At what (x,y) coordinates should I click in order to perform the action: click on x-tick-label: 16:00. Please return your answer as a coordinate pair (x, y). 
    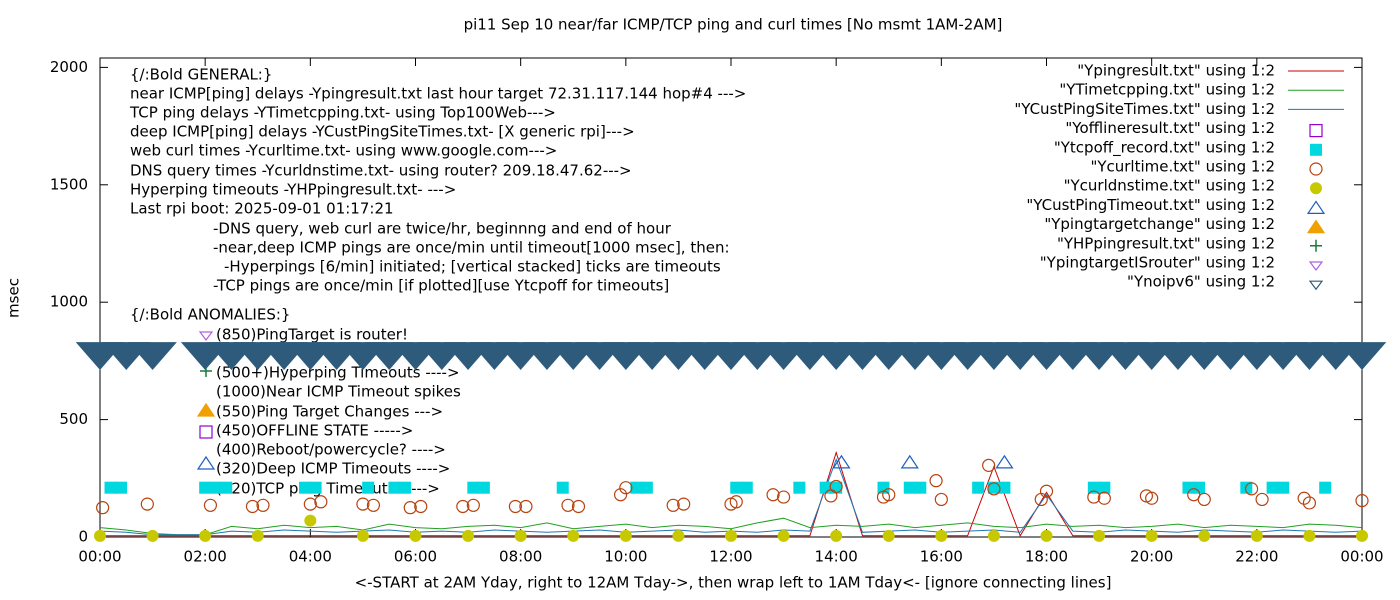
    Looking at the image, I should click on (941, 557).